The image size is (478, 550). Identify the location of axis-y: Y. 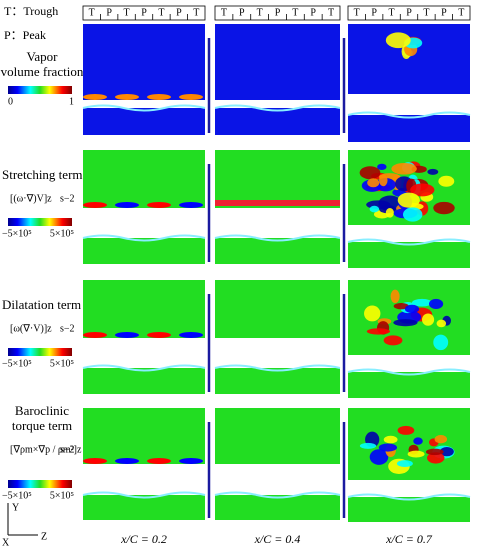
(15, 507).